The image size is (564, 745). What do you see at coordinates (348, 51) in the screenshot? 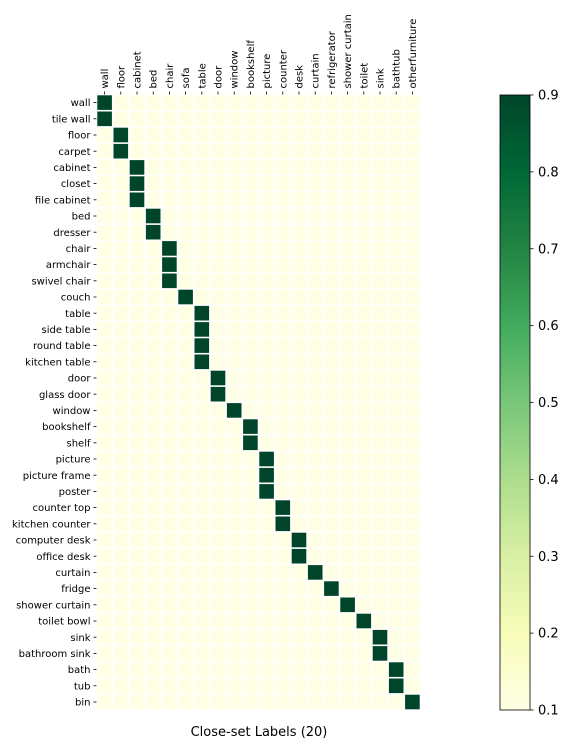
I see `x-tick-label: shower curtain` at bounding box center [348, 51].